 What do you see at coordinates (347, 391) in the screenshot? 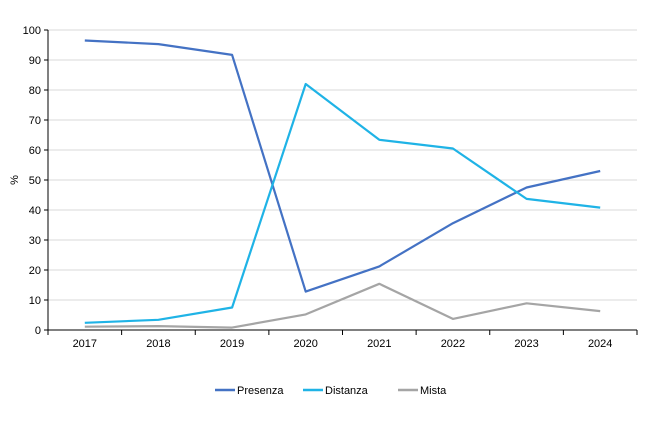
I see `legend-label-distanza: Distanza` at bounding box center [347, 391].